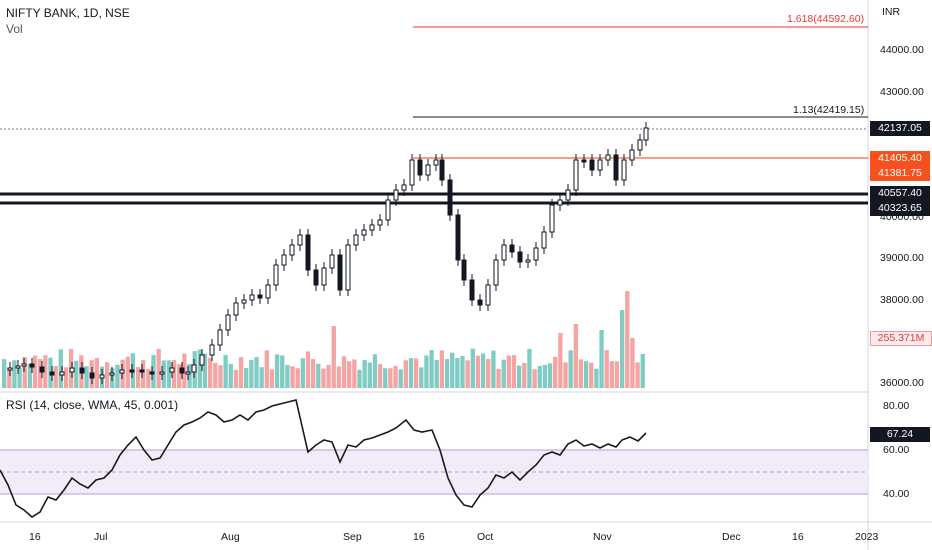  Describe the element at coordinates (101, 537) in the screenshot. I see `time-label: Jul` at that location.